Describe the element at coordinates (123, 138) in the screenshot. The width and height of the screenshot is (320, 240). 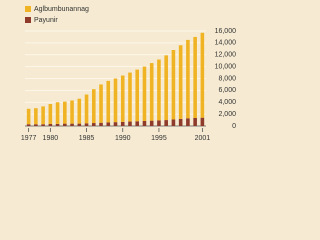
I see `x-tick-label: 1990` at that location.